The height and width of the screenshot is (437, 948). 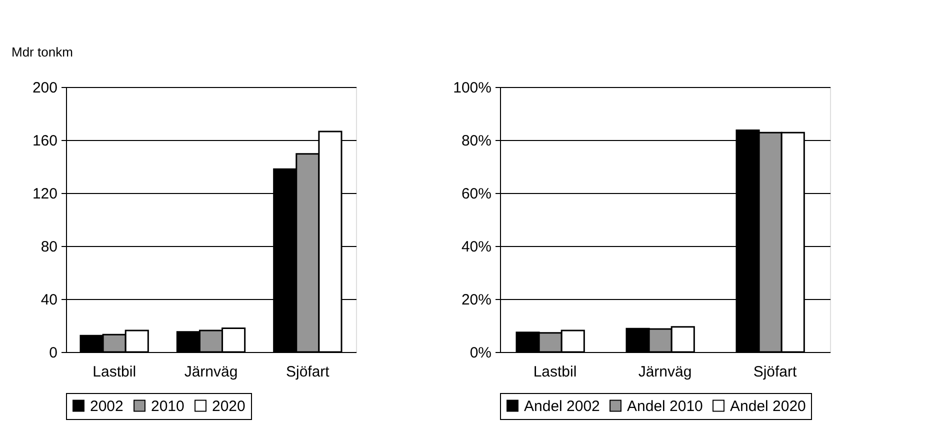 I want to click on y-tick-label: 20%, so click(x=476, y=300).